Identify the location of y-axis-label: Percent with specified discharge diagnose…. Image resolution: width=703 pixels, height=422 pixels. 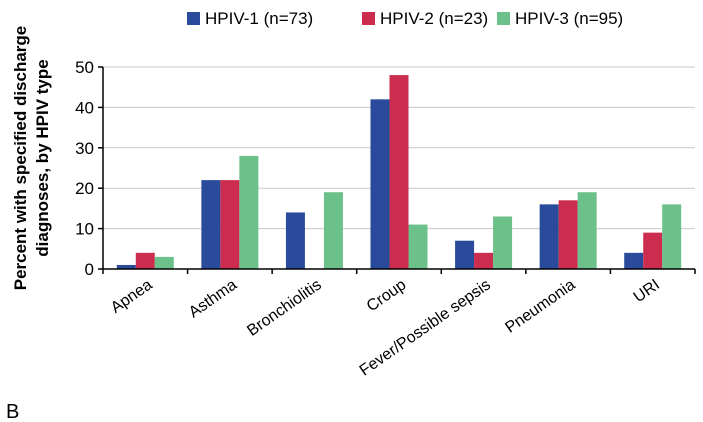
(31, 158).